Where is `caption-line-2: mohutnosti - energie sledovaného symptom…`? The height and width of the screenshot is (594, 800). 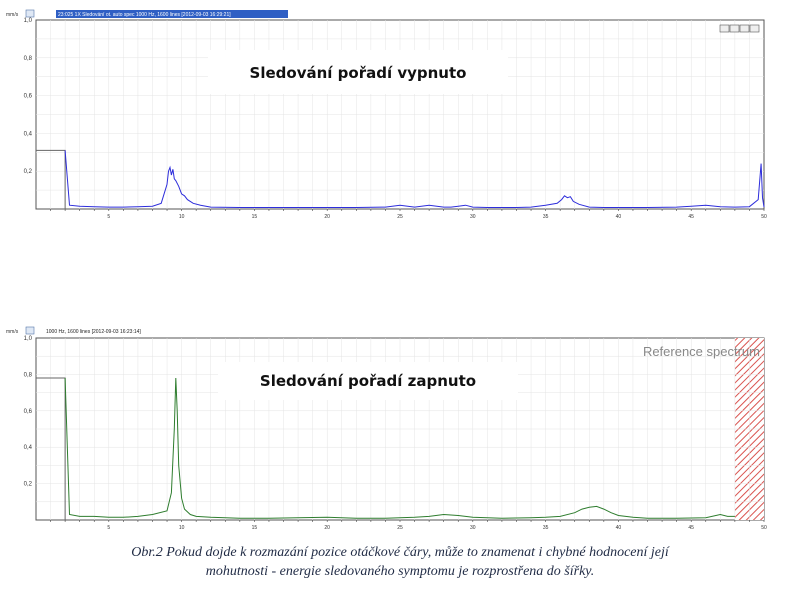 caption-line-2: mohutnosti - energie sledovaného symptom… is located at coordinates (400, 571).